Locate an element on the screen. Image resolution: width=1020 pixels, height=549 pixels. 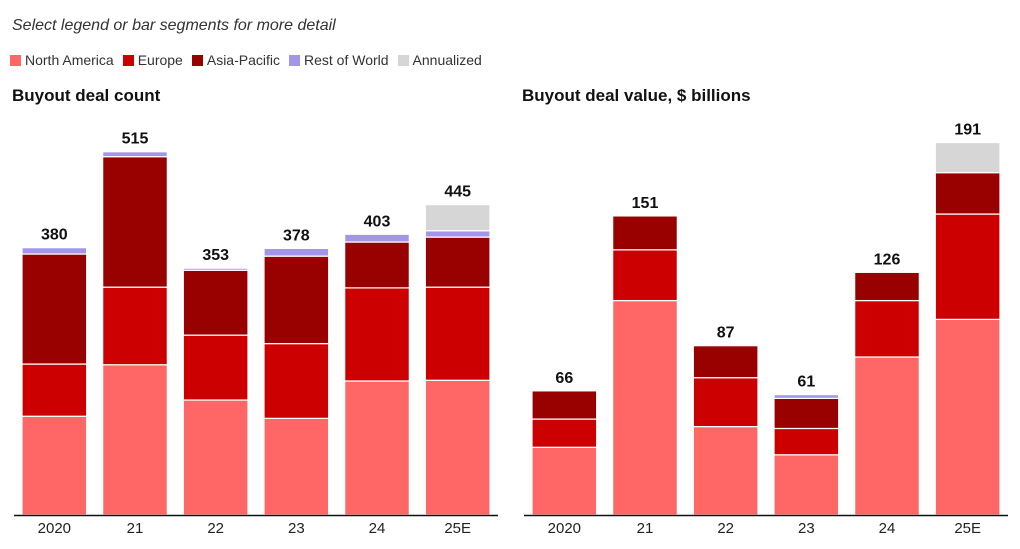
bar-segment-rest-of-world-2020 is located at coordinates (54, 251).